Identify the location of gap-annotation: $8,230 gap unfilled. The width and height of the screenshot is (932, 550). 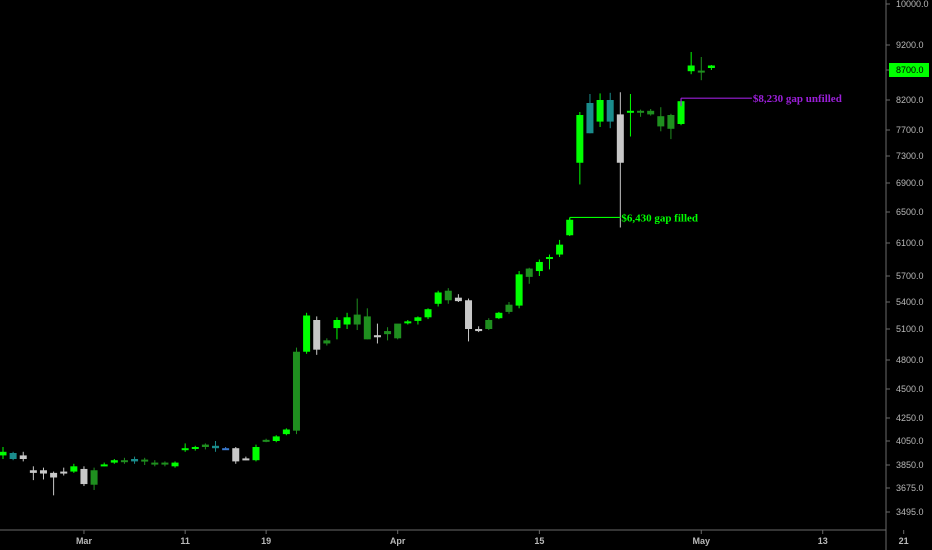
(761, 100).